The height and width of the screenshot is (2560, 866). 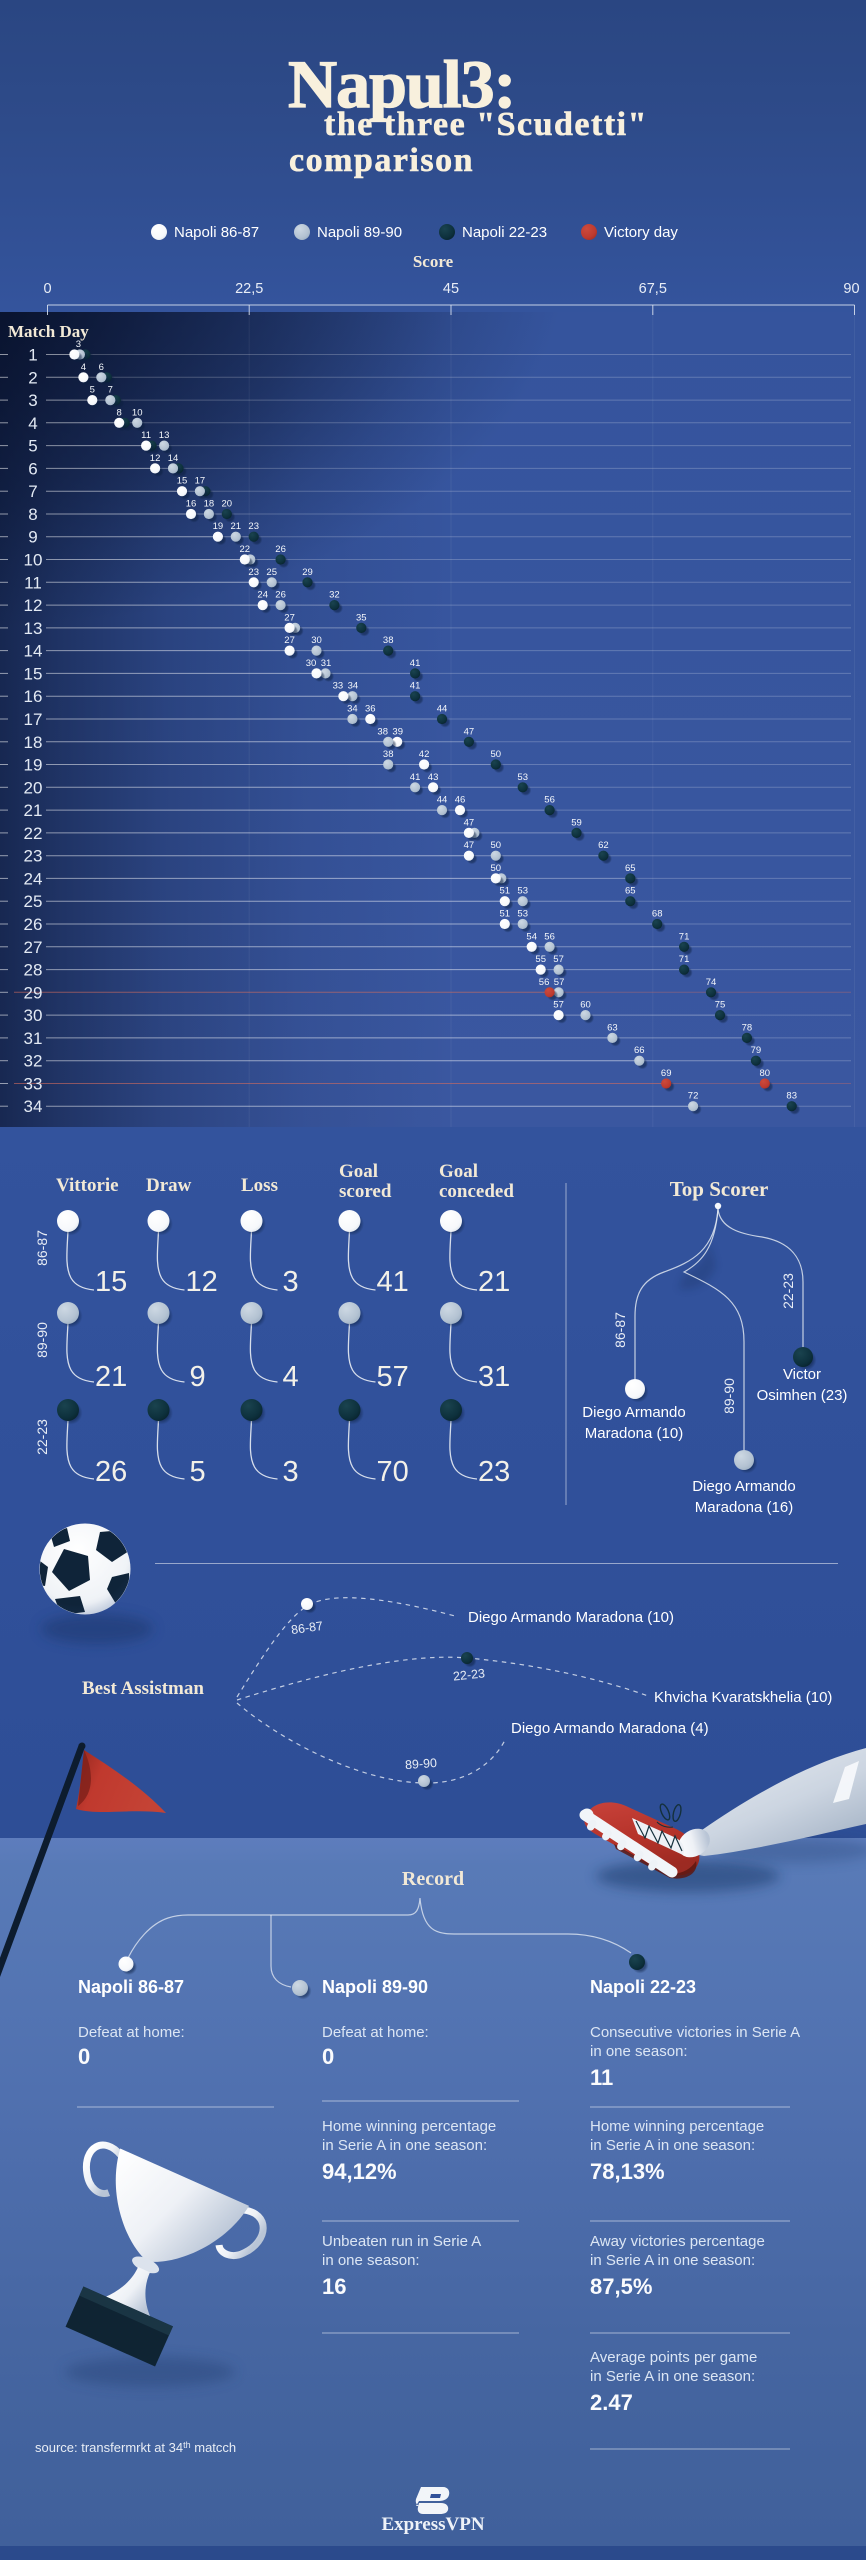 What do you see at coordinates (693, 1096) in the screenshot?
I see `svg-text: 72` at bounding box center [693, 1096].